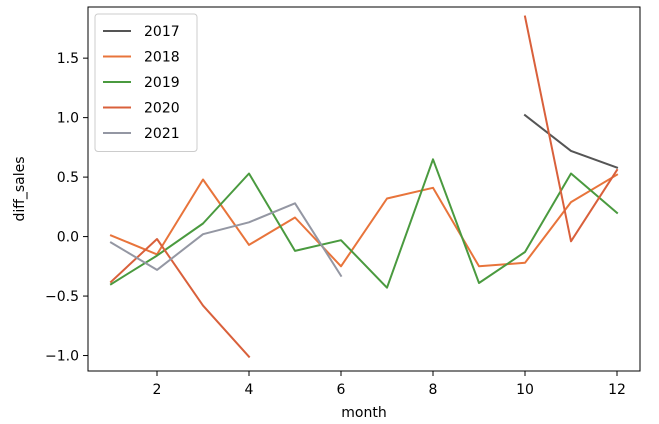  Describe the element at coordinates (20, 188) in the screenshot. I see `y-axis-label: diff_sales` at that location.